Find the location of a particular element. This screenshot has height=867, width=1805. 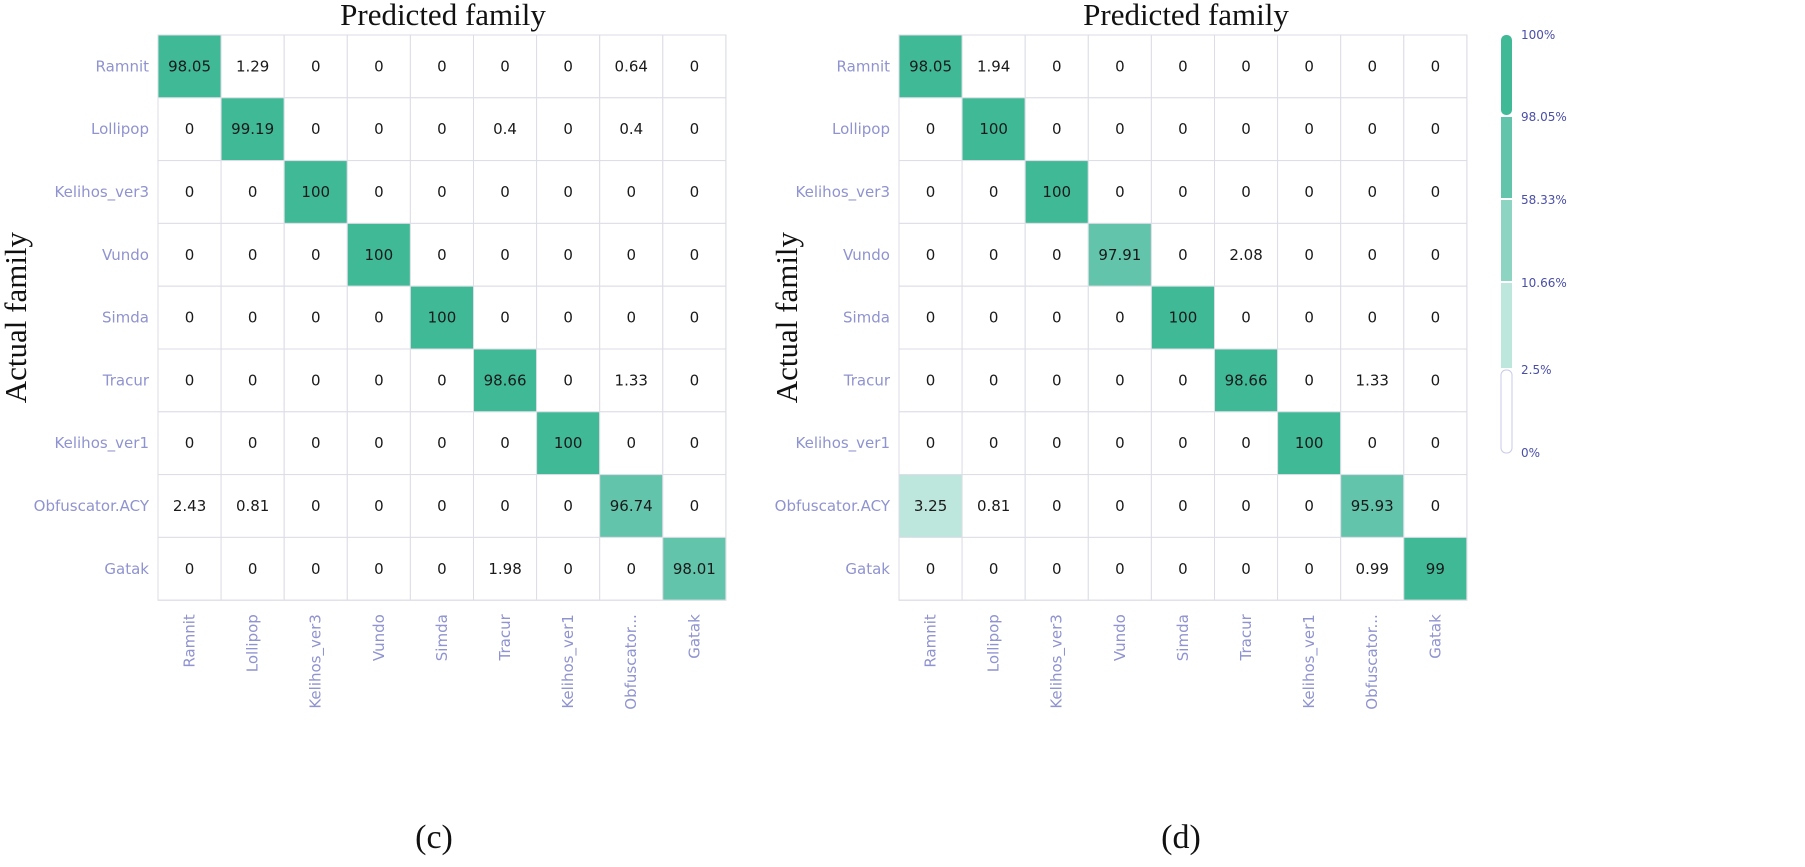

cell-value-d-0-5: 0 is located at coordinates (1246, 66).